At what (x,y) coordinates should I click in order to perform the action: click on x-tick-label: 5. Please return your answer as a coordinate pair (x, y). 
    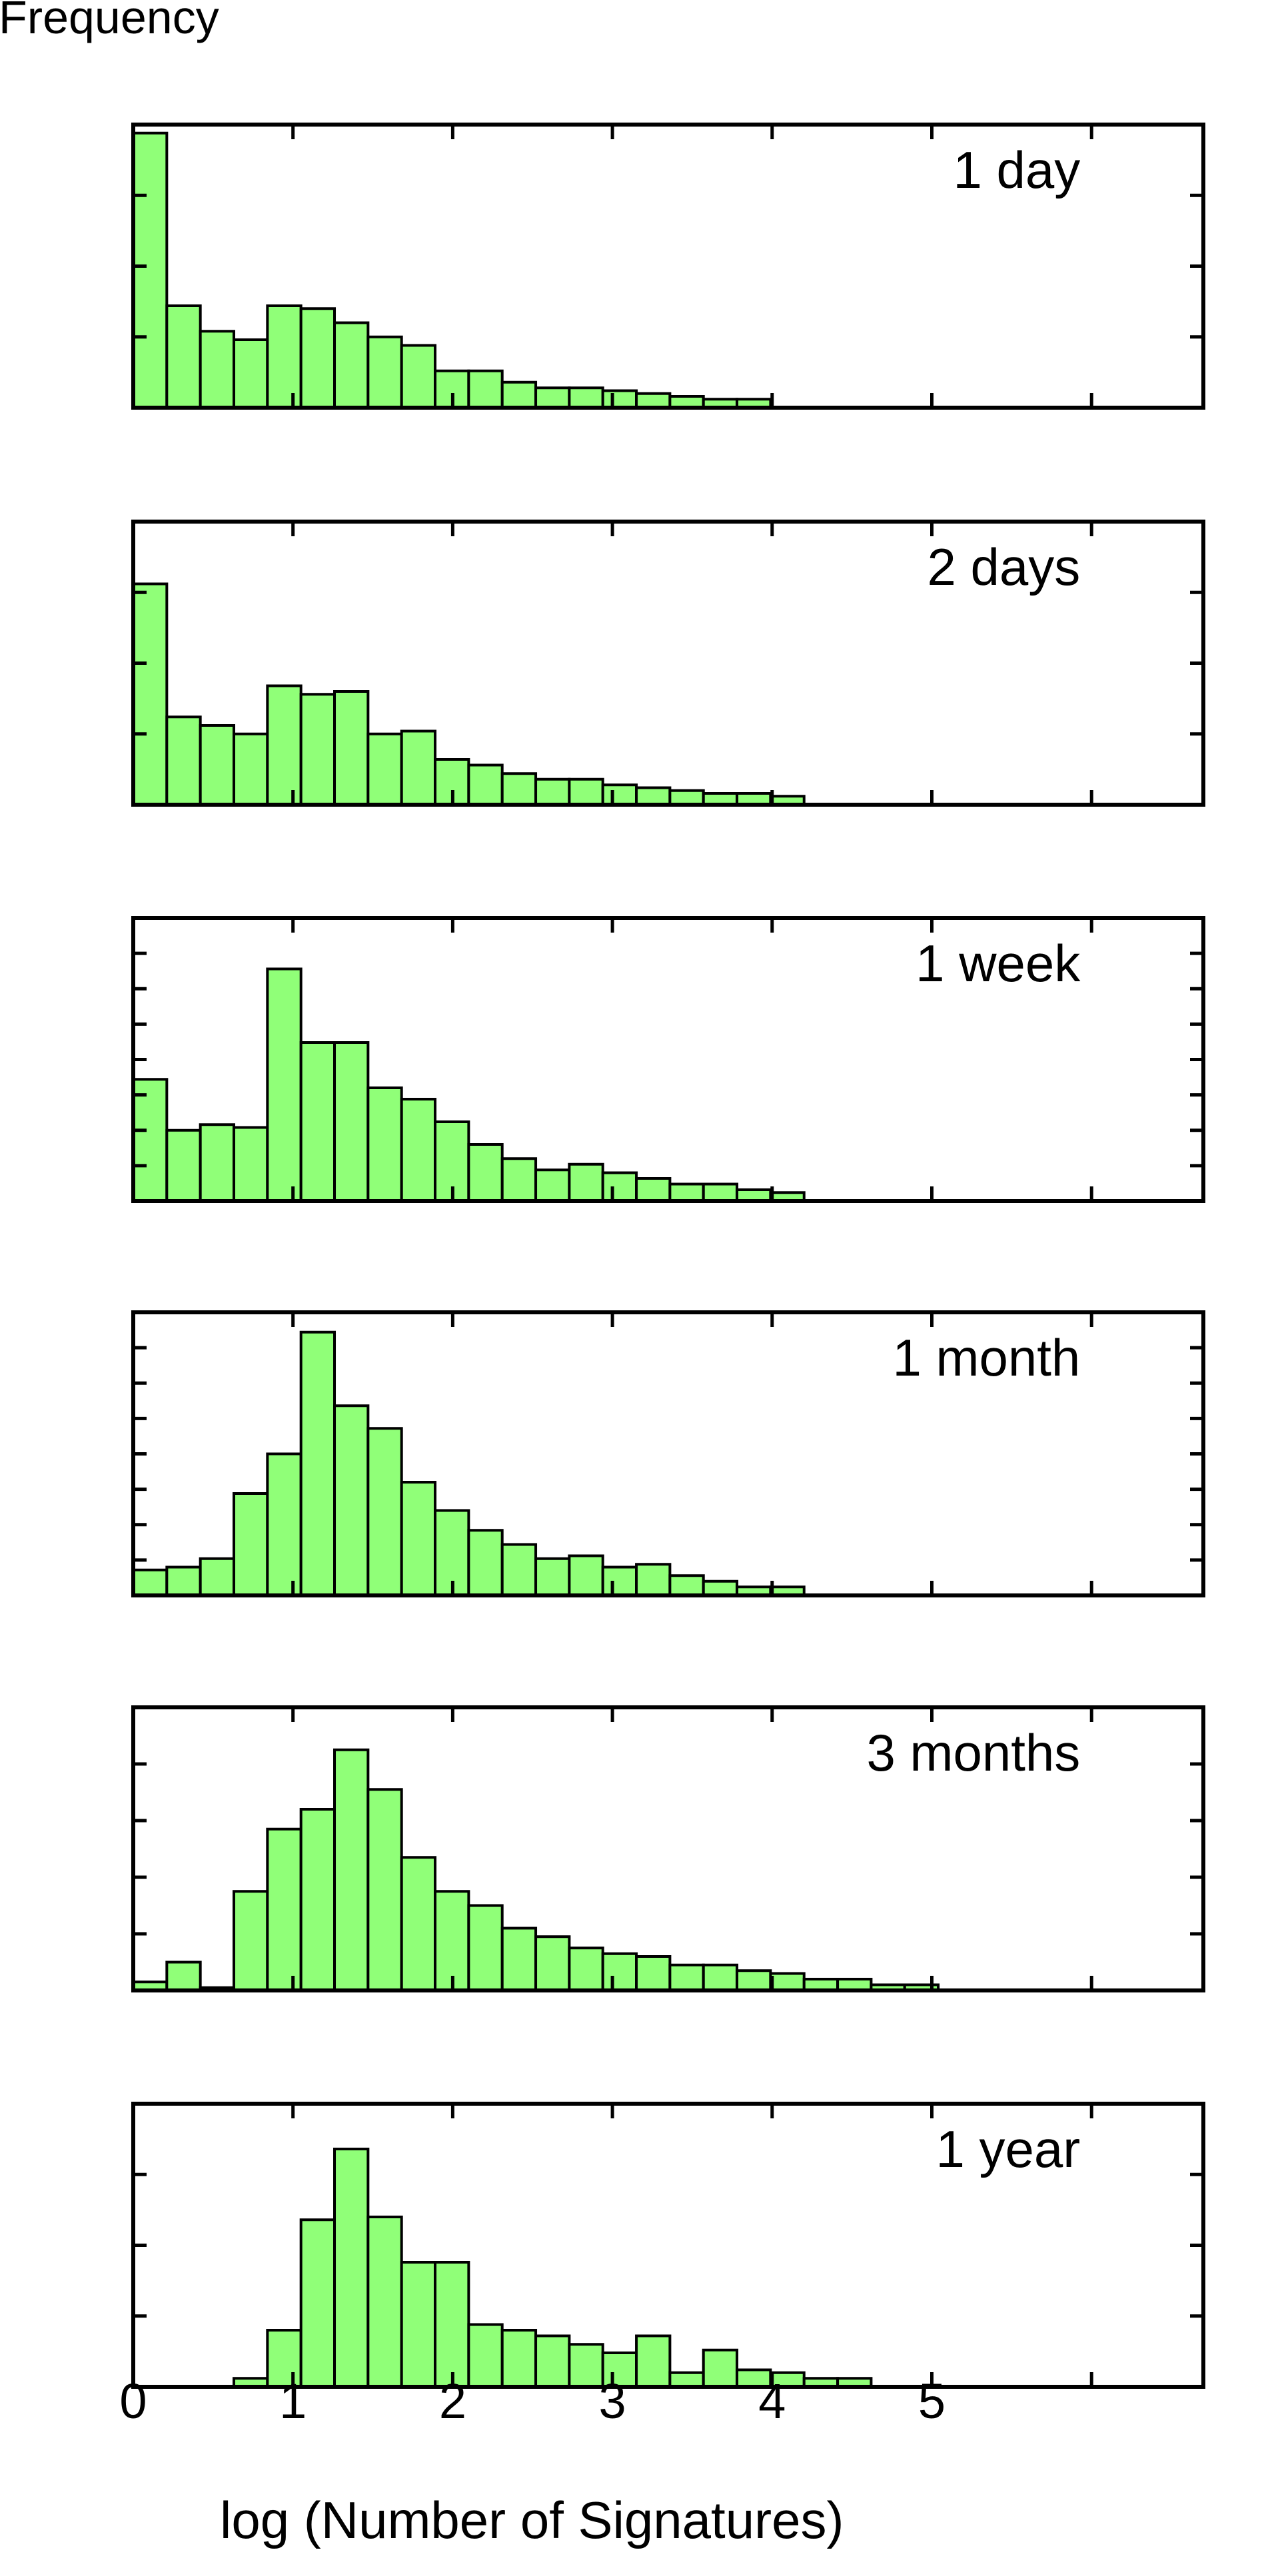
    Looking at the image, I should click on (932, 2401).